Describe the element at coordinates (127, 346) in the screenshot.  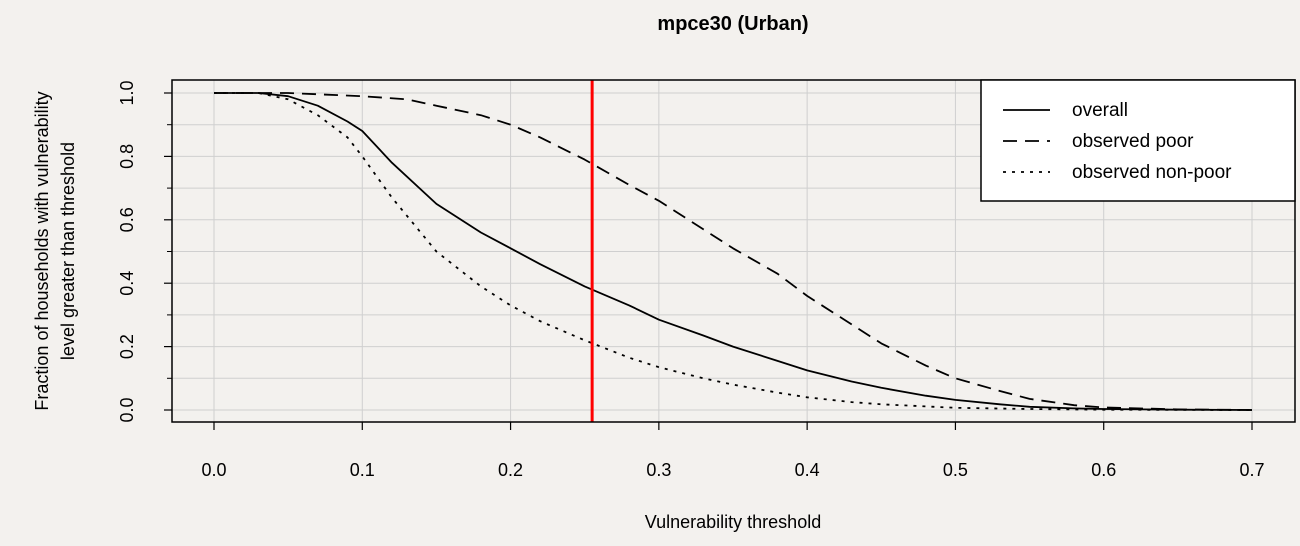
I see `y-tick-label: 0.2` at that location.